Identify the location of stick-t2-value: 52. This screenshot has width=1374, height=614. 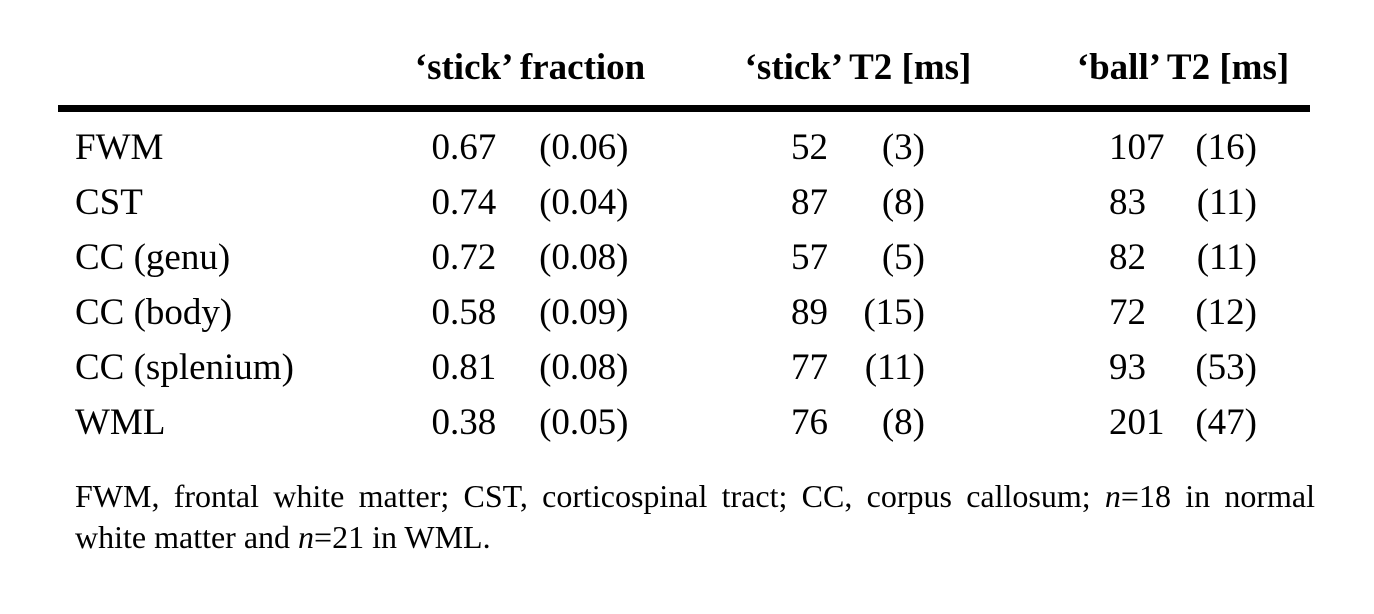
(809, 147).